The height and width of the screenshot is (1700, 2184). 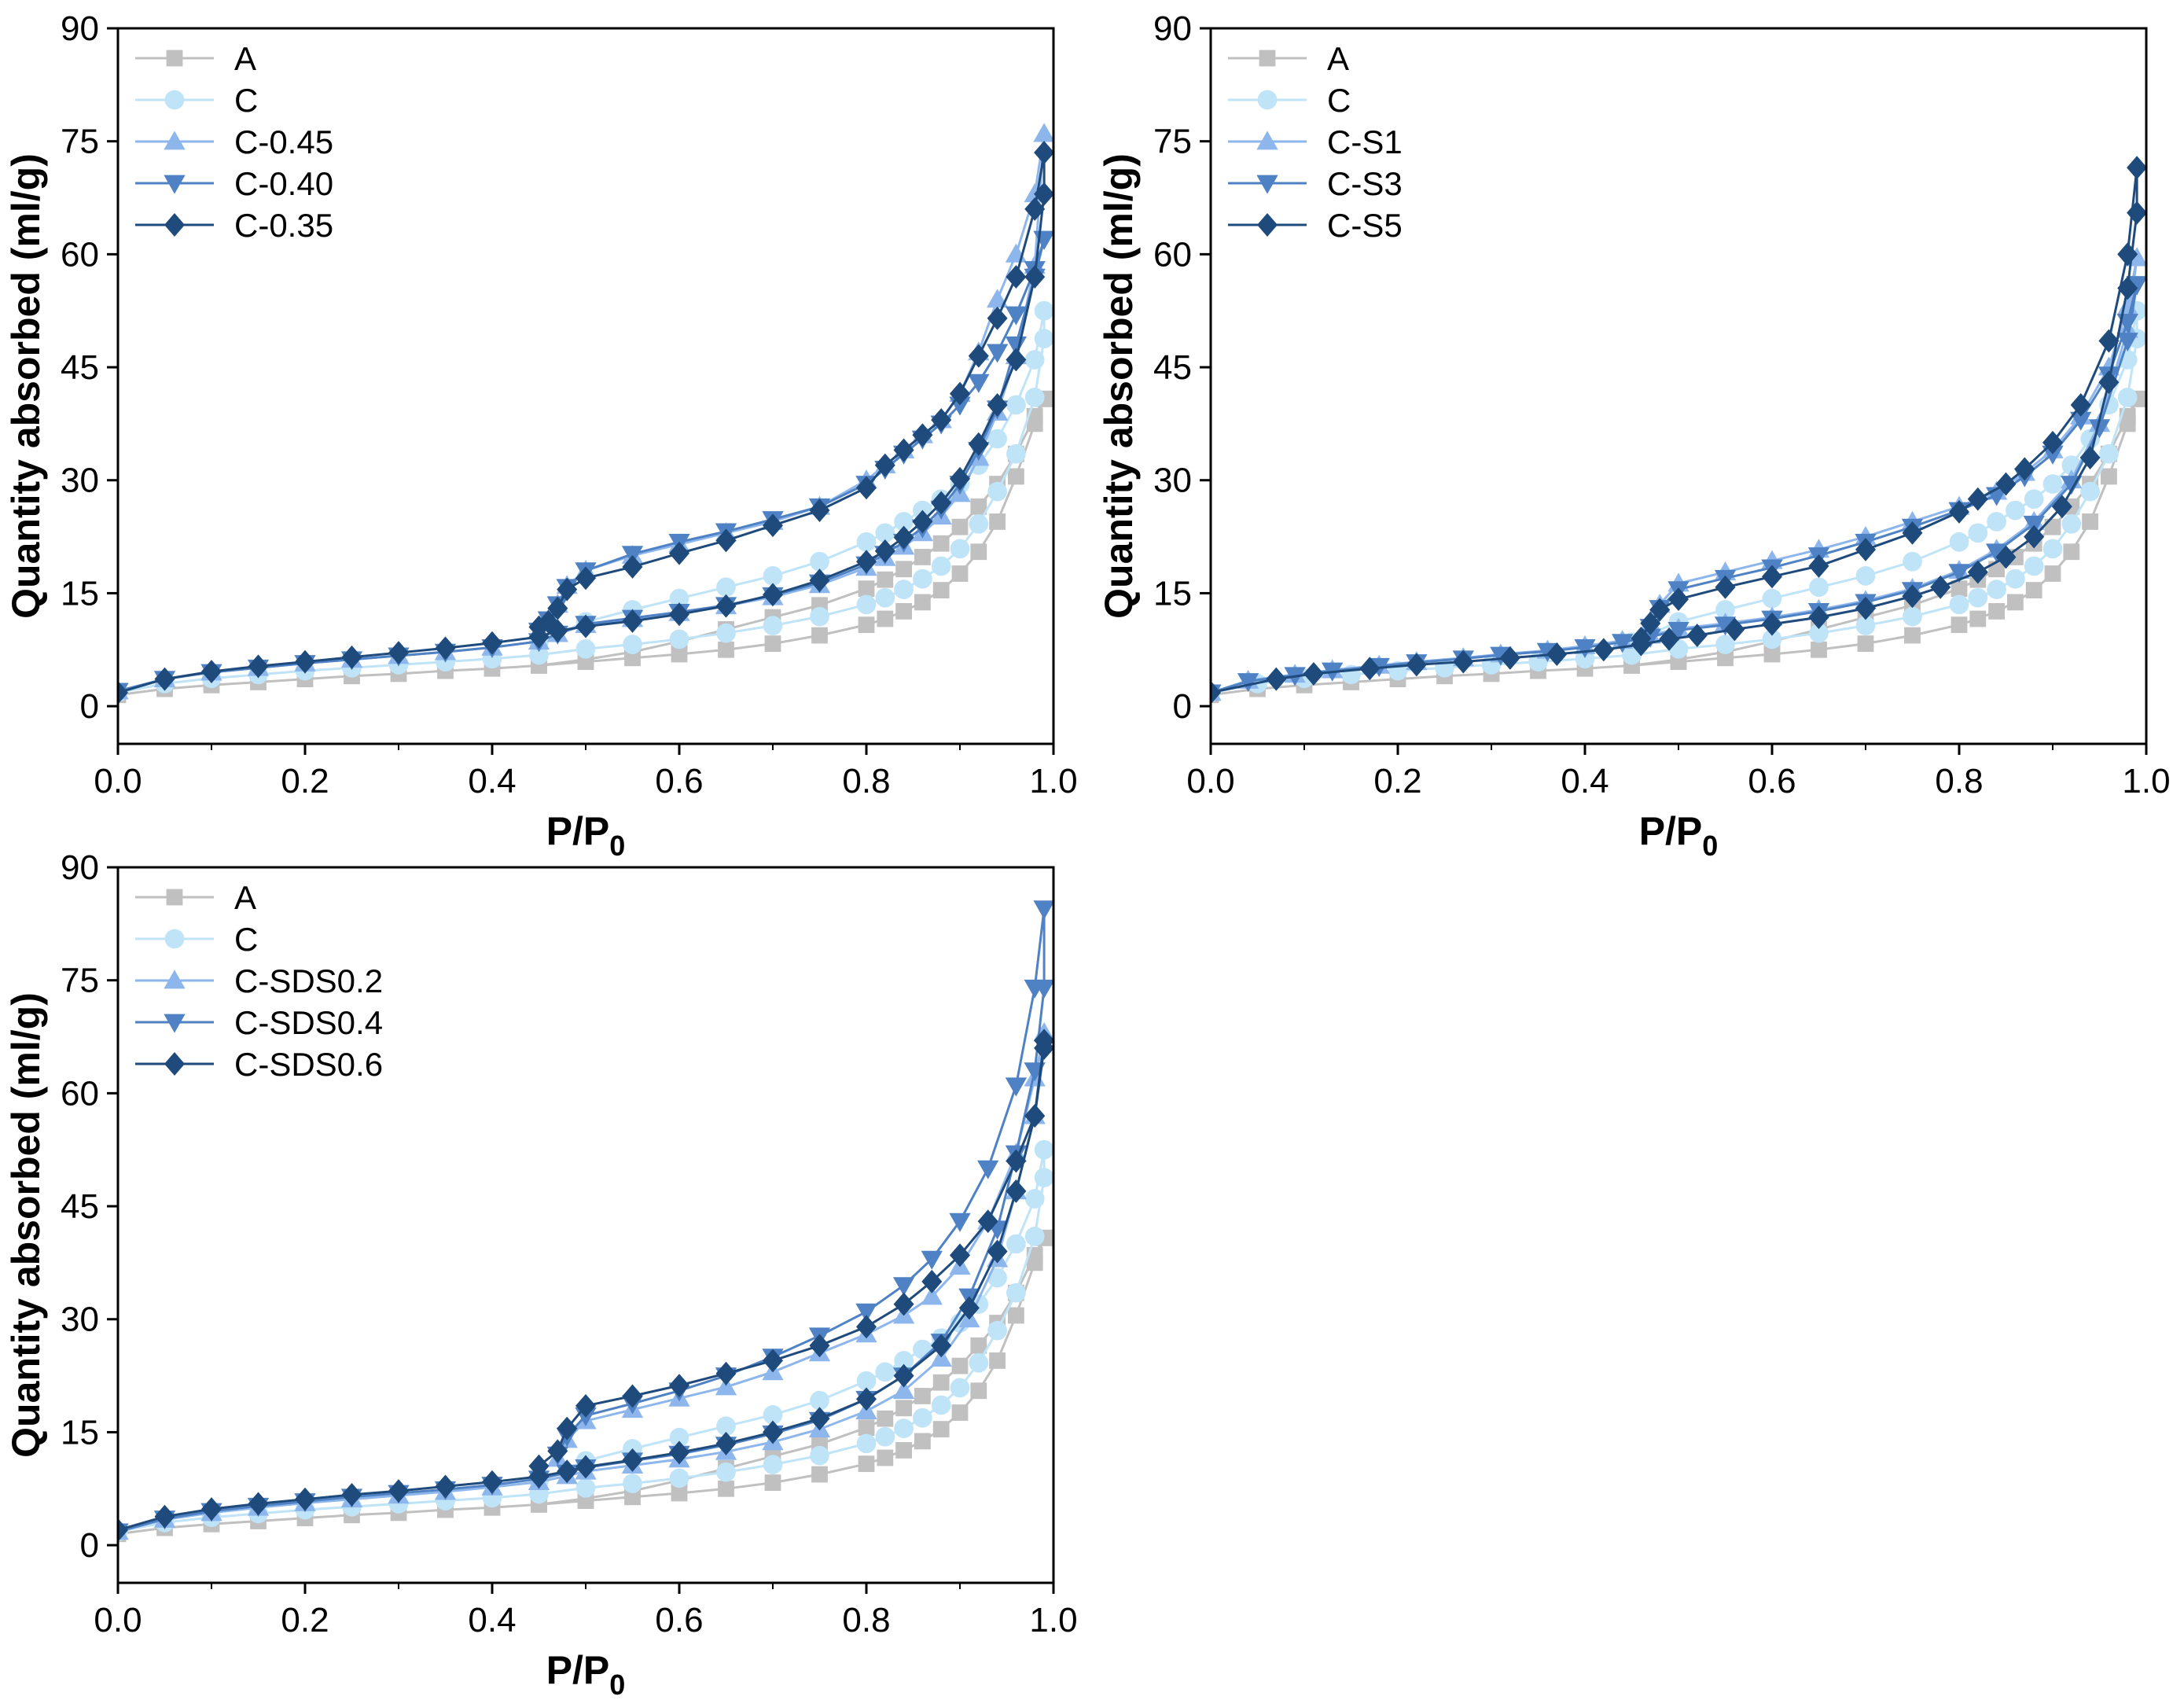 What do you see at coordinates (1365, 141) in the screenshot?
I see `legend-label: C-S1` at bounding box center [1365, 141].